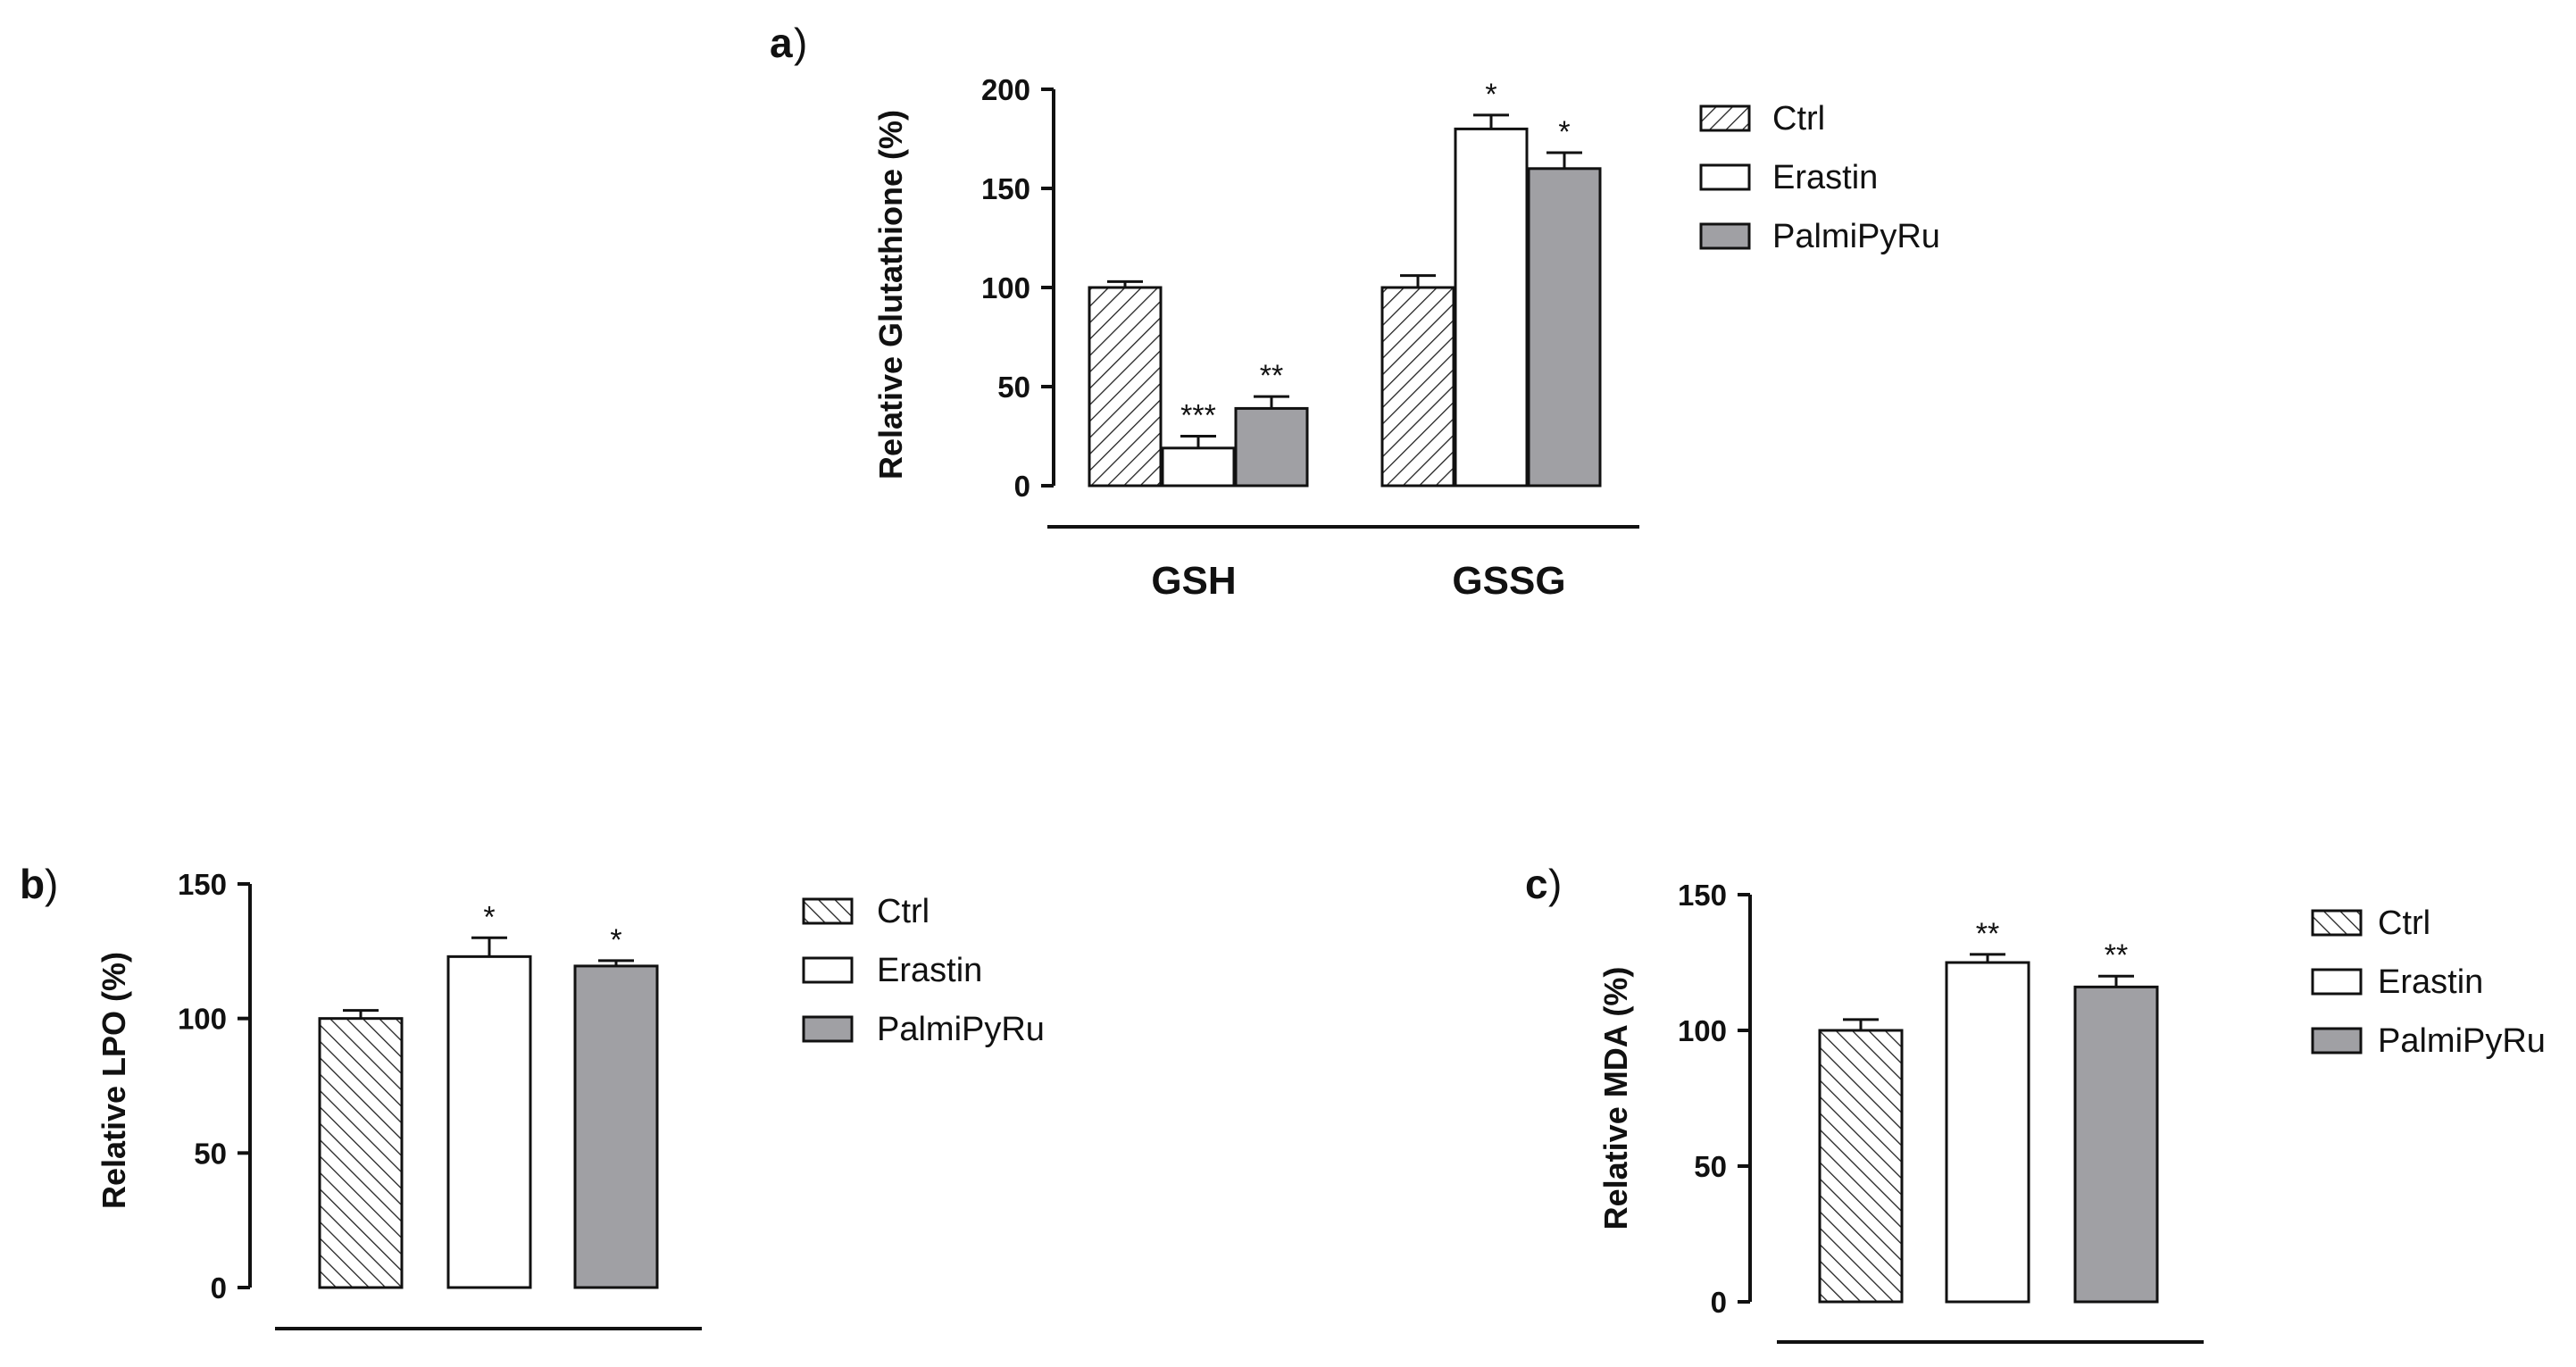 Image resolution: width=2576 pixels, height=1367 pixels. I want to click on panel-a-bar-palmipyru-gsh-significance: **, so click(1271, 376).